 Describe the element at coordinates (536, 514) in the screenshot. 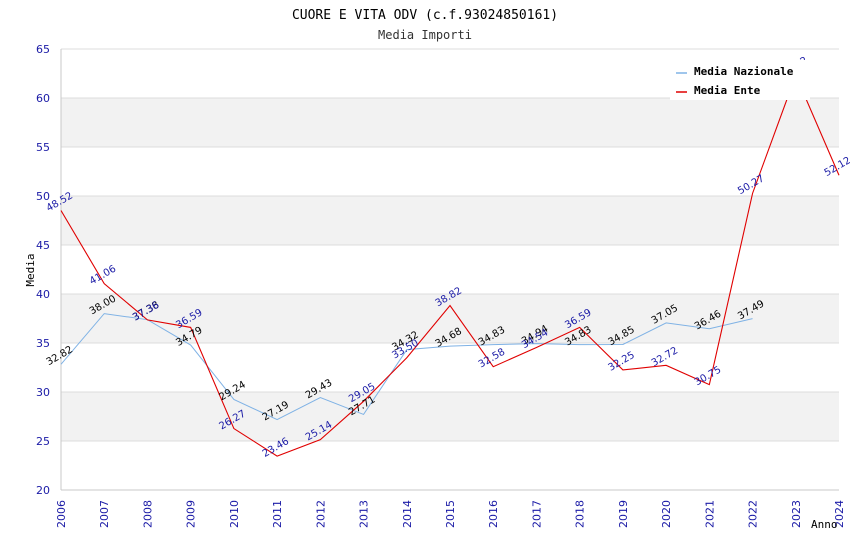

I see `x-tick-label: 2017` at that location.